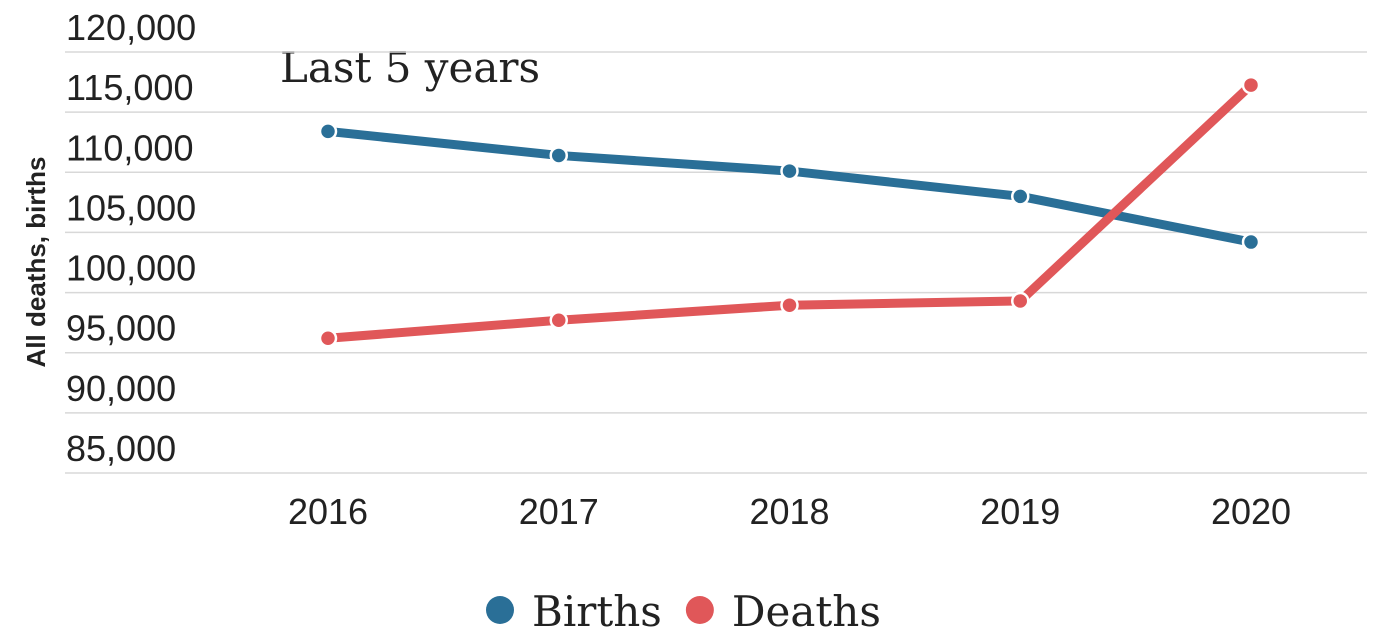 The height and width of the screenshot is (641, 1384). I want to click on x-tick-label: 2016, so click(328, 511).